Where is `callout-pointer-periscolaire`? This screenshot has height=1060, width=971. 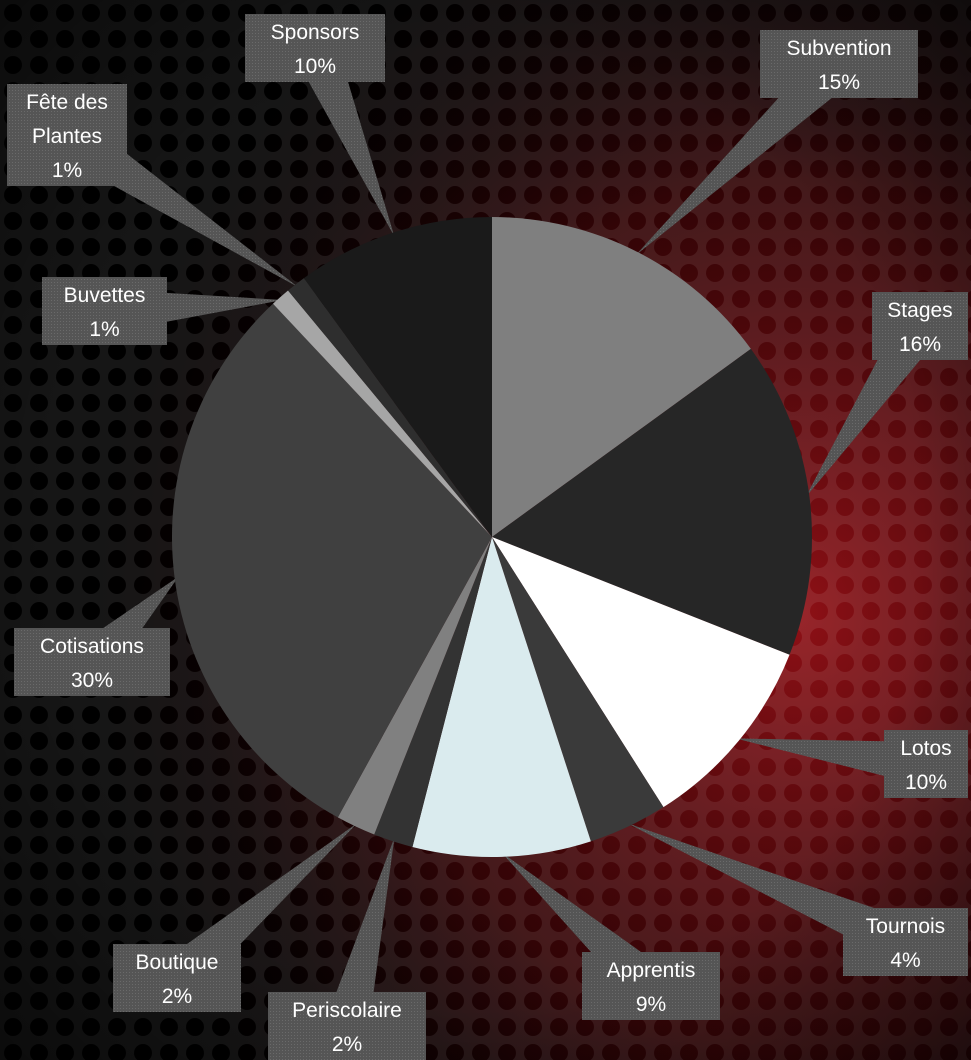 callout-pointer-periscolaire is located at coordinates (360, 934).